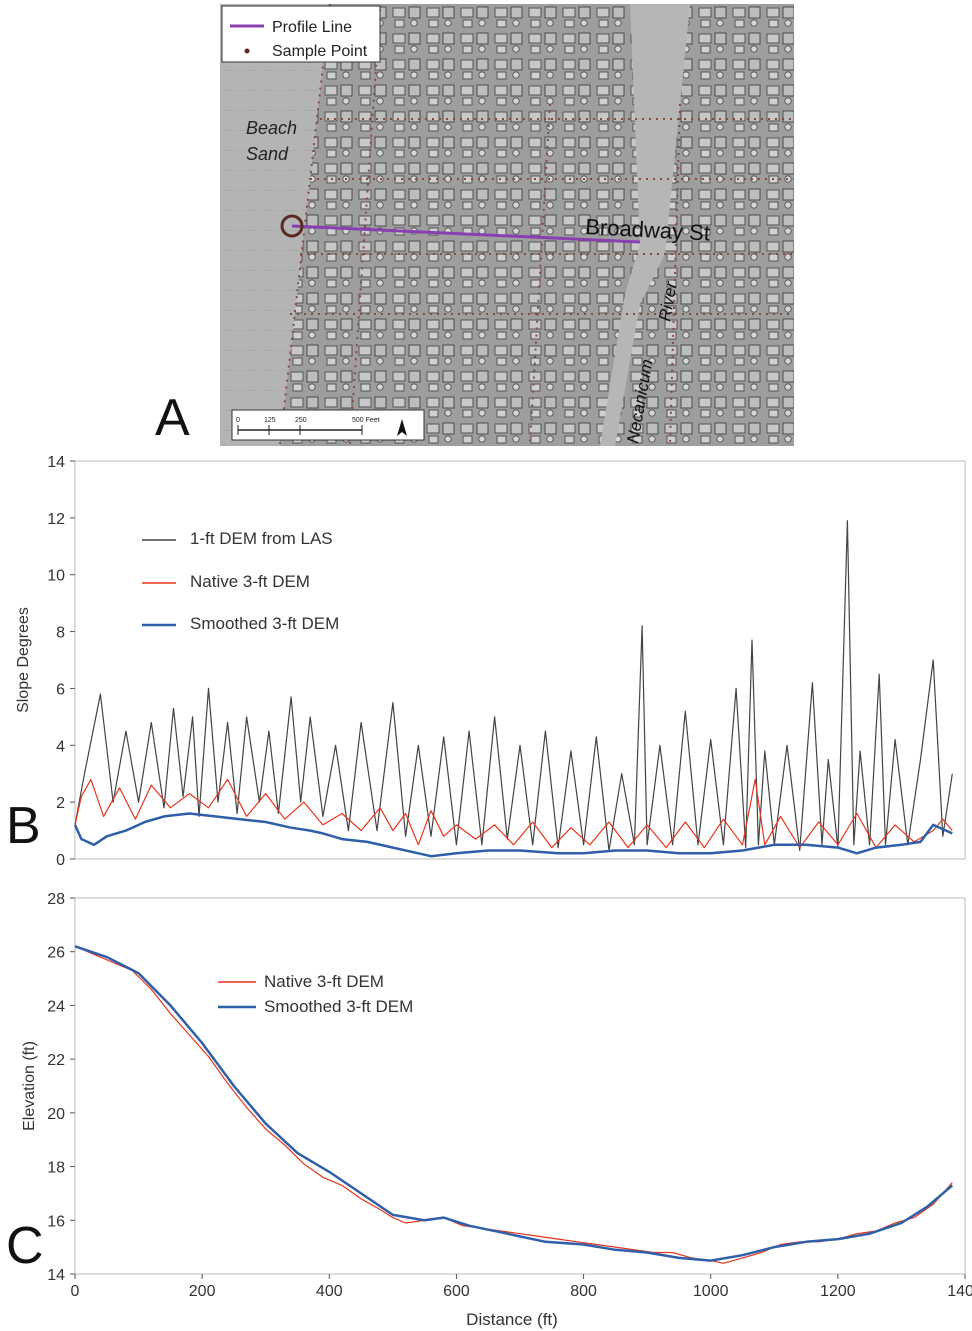 Image resolution: width=972 pixels, height=1331 pixels. I want to click on scale-bar: 0 125 250 500 Feet, so click(328, 425).